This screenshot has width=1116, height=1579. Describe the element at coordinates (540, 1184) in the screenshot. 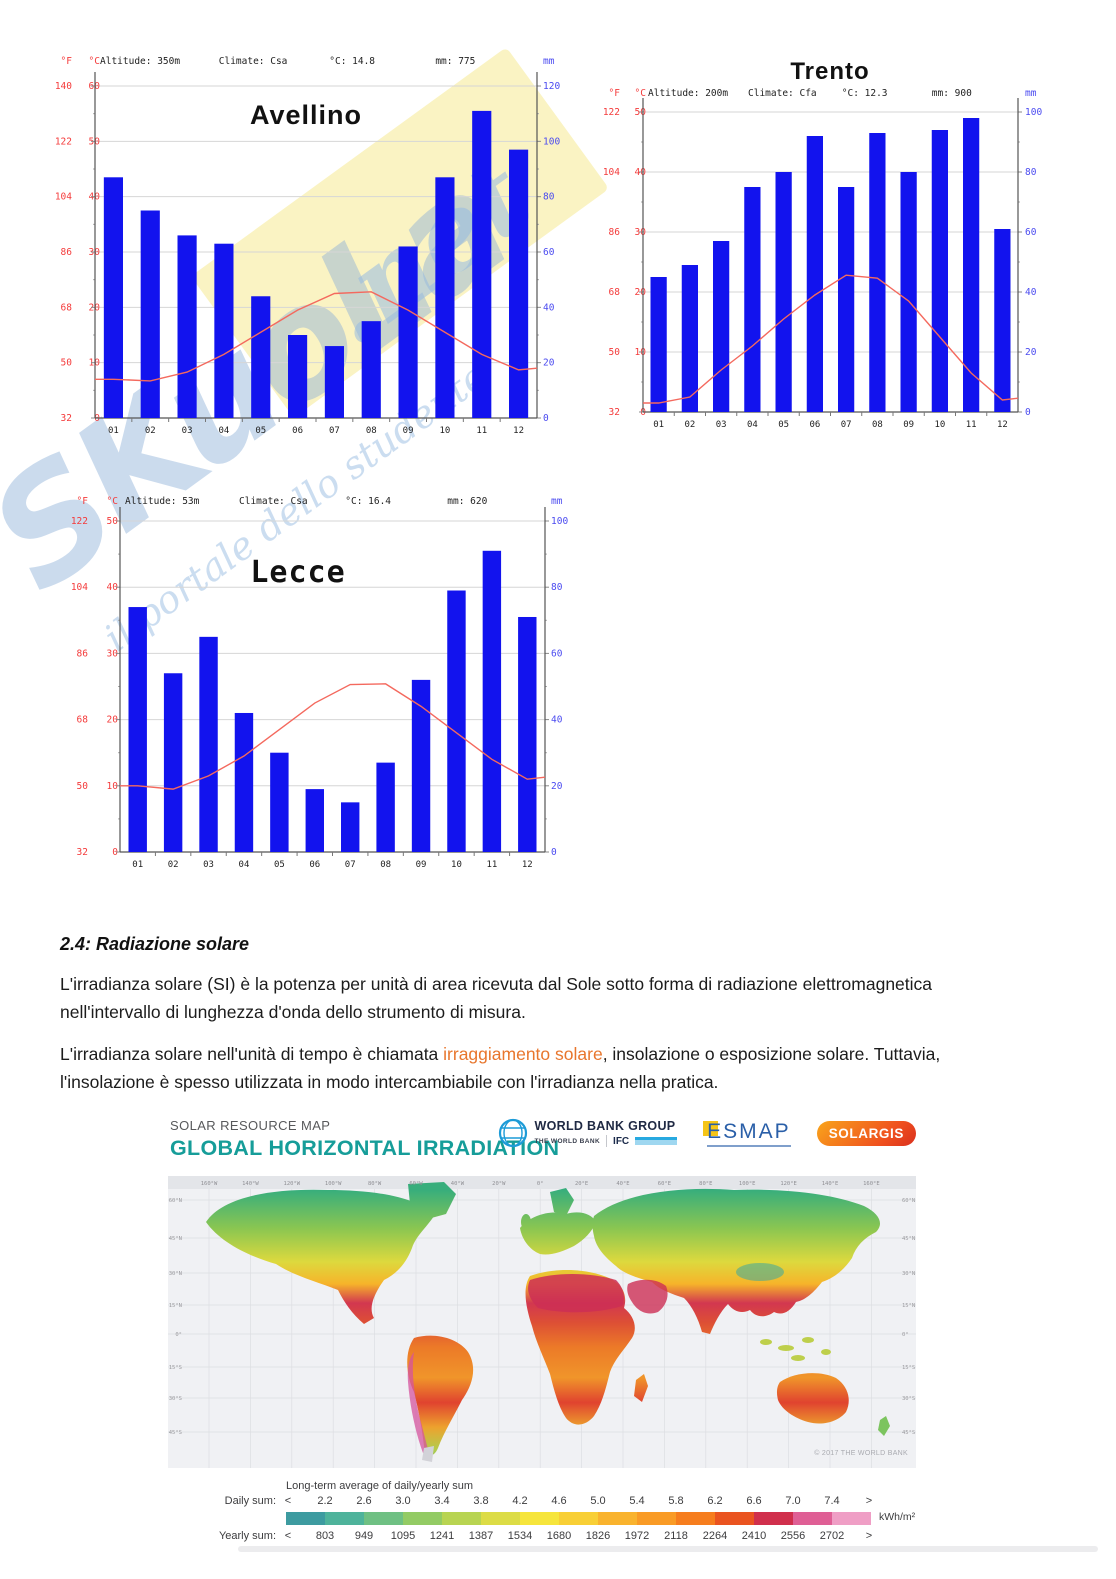

I see `lon-label: 0°` at that location.